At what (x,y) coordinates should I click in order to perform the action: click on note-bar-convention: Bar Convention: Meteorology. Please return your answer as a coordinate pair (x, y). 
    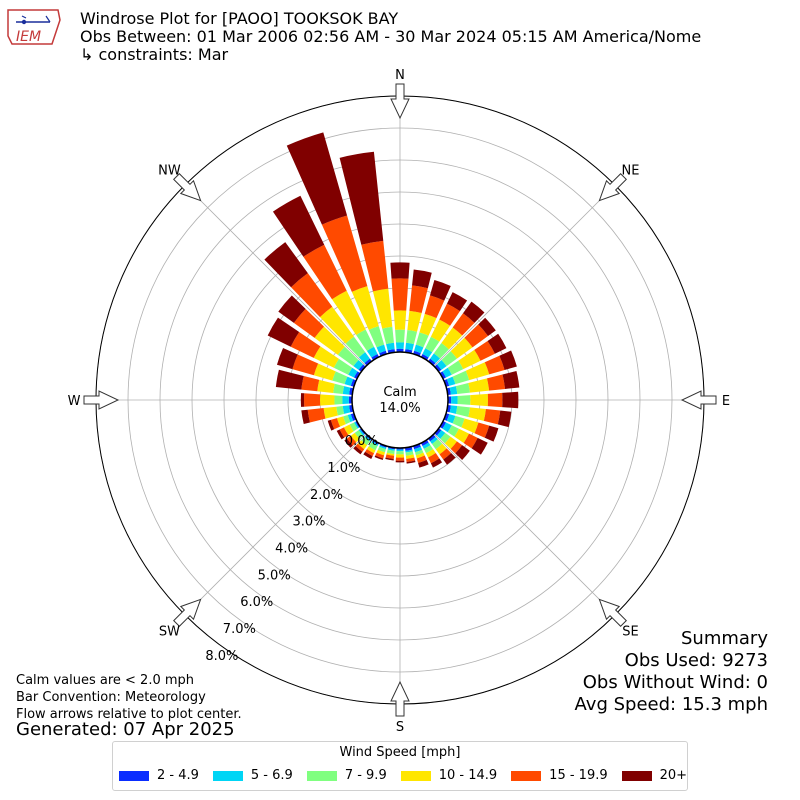
    Looking at the image, I should click on (111, 697).